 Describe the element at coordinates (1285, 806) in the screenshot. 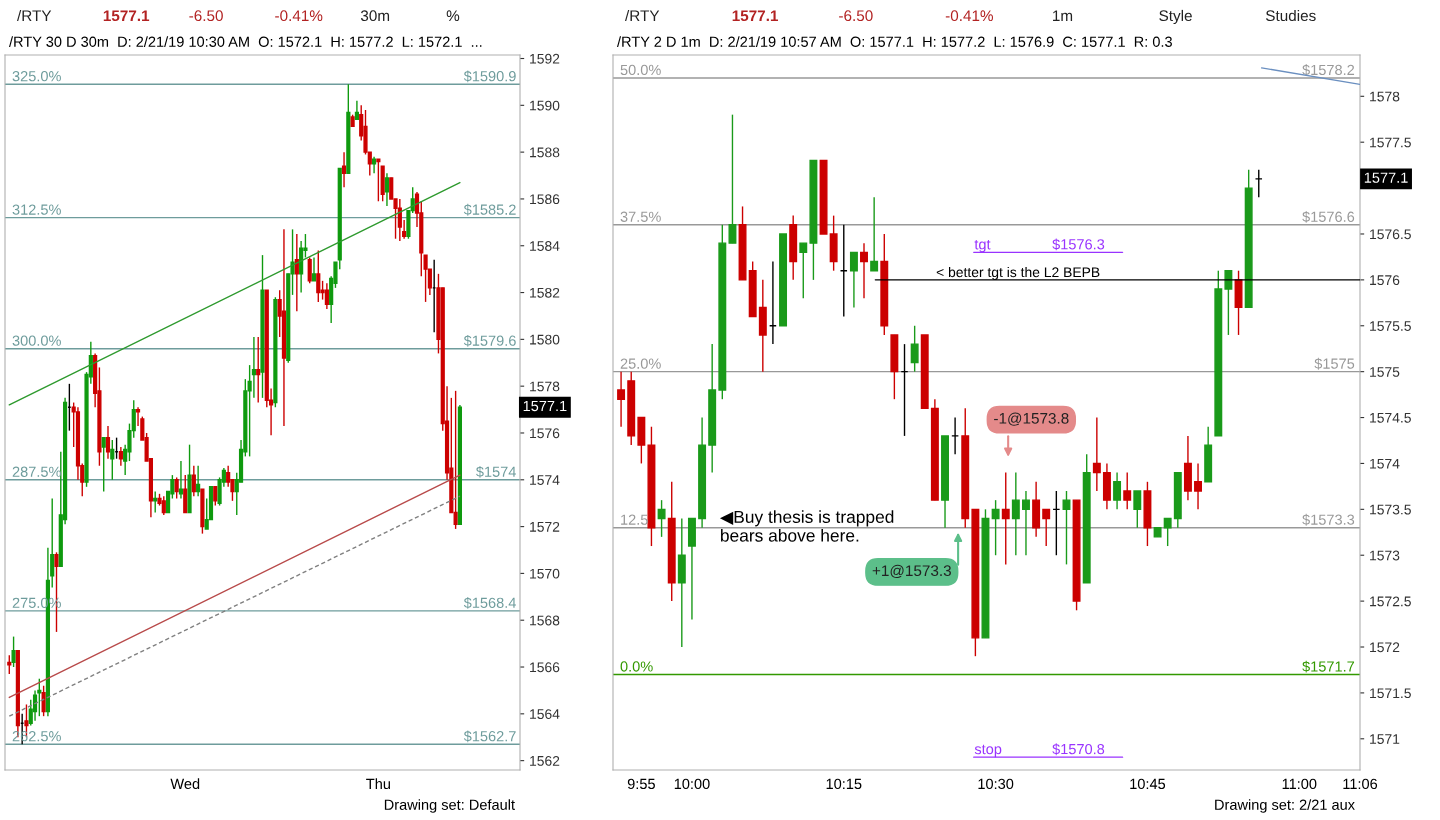

I see `text: Drawing set: 2/21 aux` at that location.